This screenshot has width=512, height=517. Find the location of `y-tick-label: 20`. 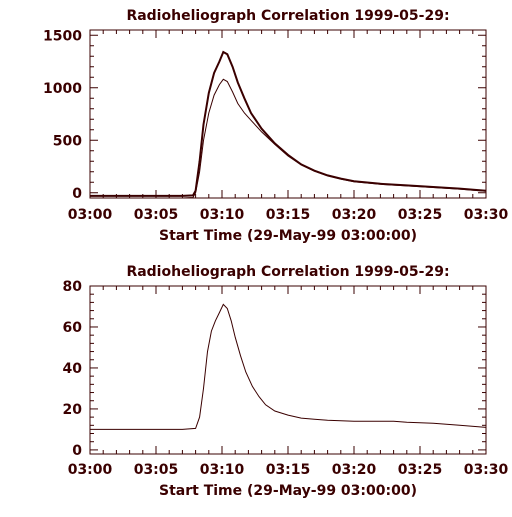

y-tick-label: 20 is located at coordinates (73, 410).